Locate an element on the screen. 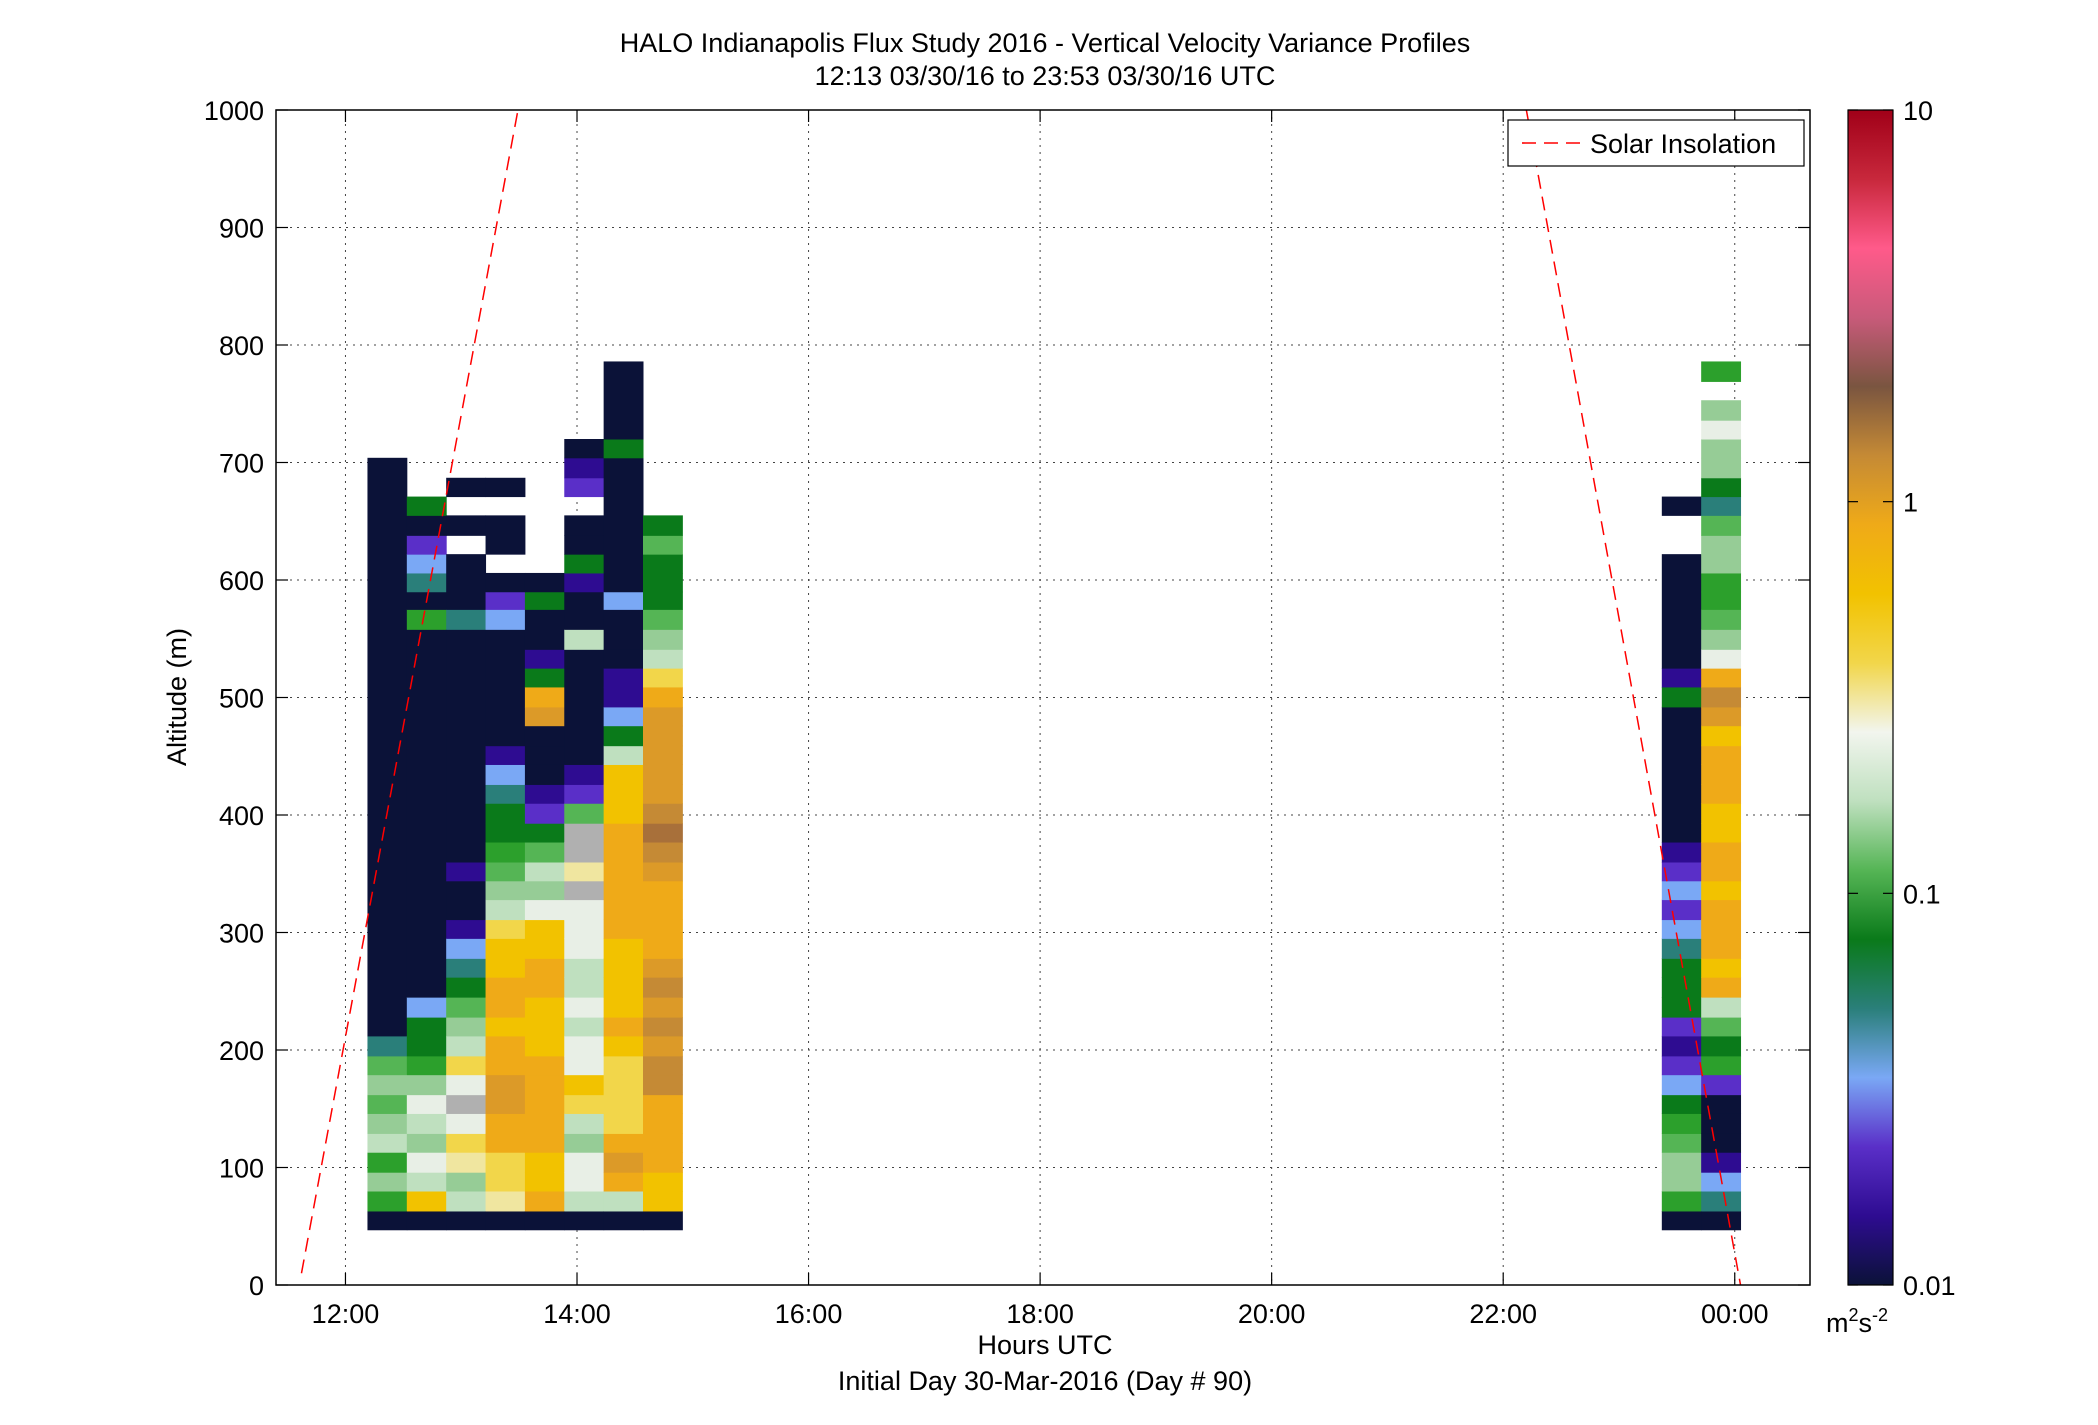 This screenshot has height=1425, width=2098. colorbar-bar is located at coordinates (1870, 697).